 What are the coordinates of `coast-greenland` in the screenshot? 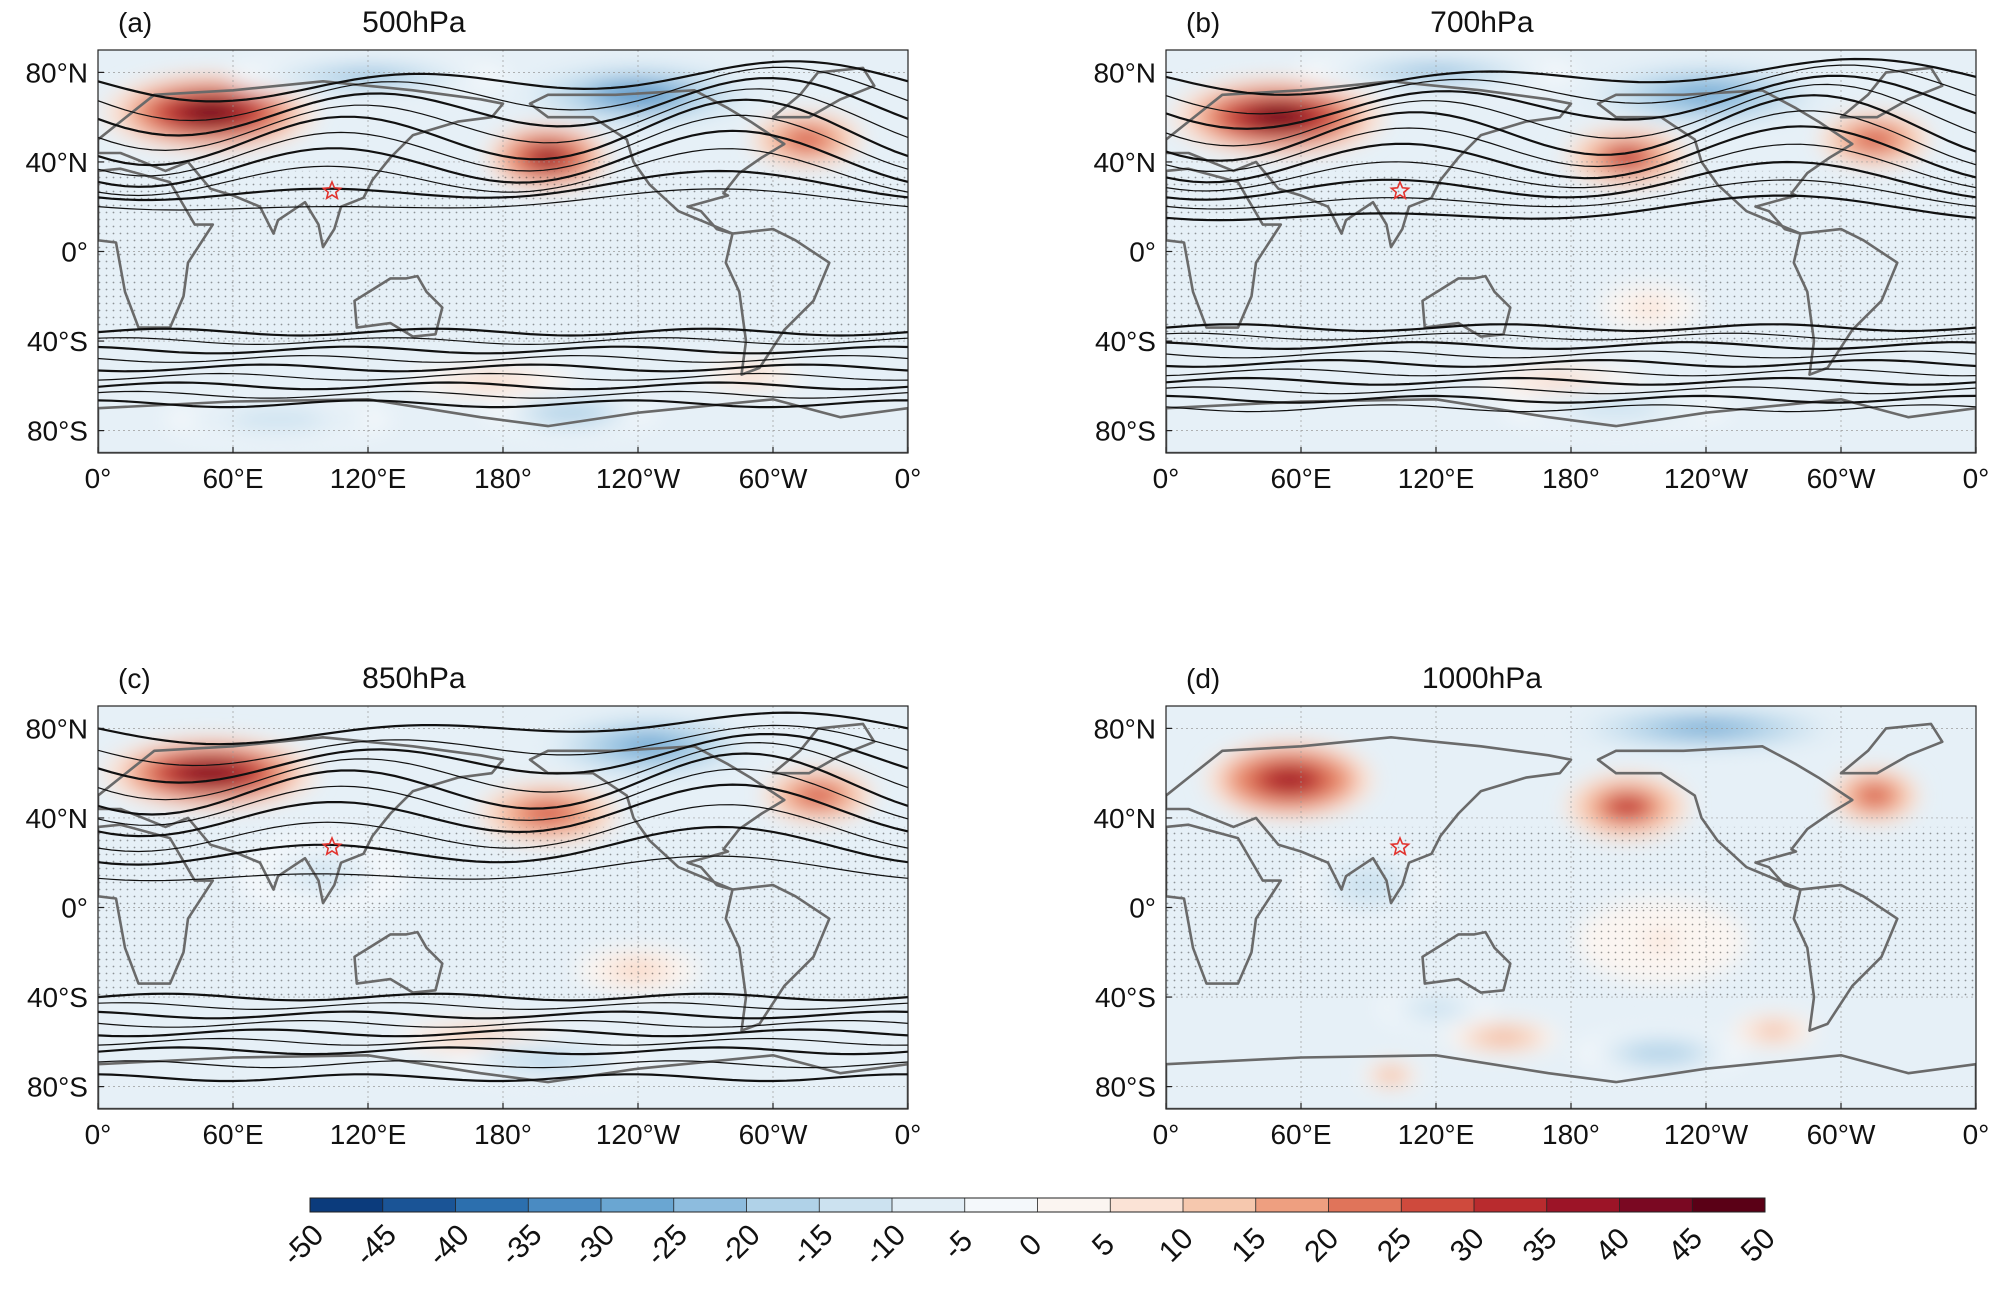 It's located at (1891, 748).